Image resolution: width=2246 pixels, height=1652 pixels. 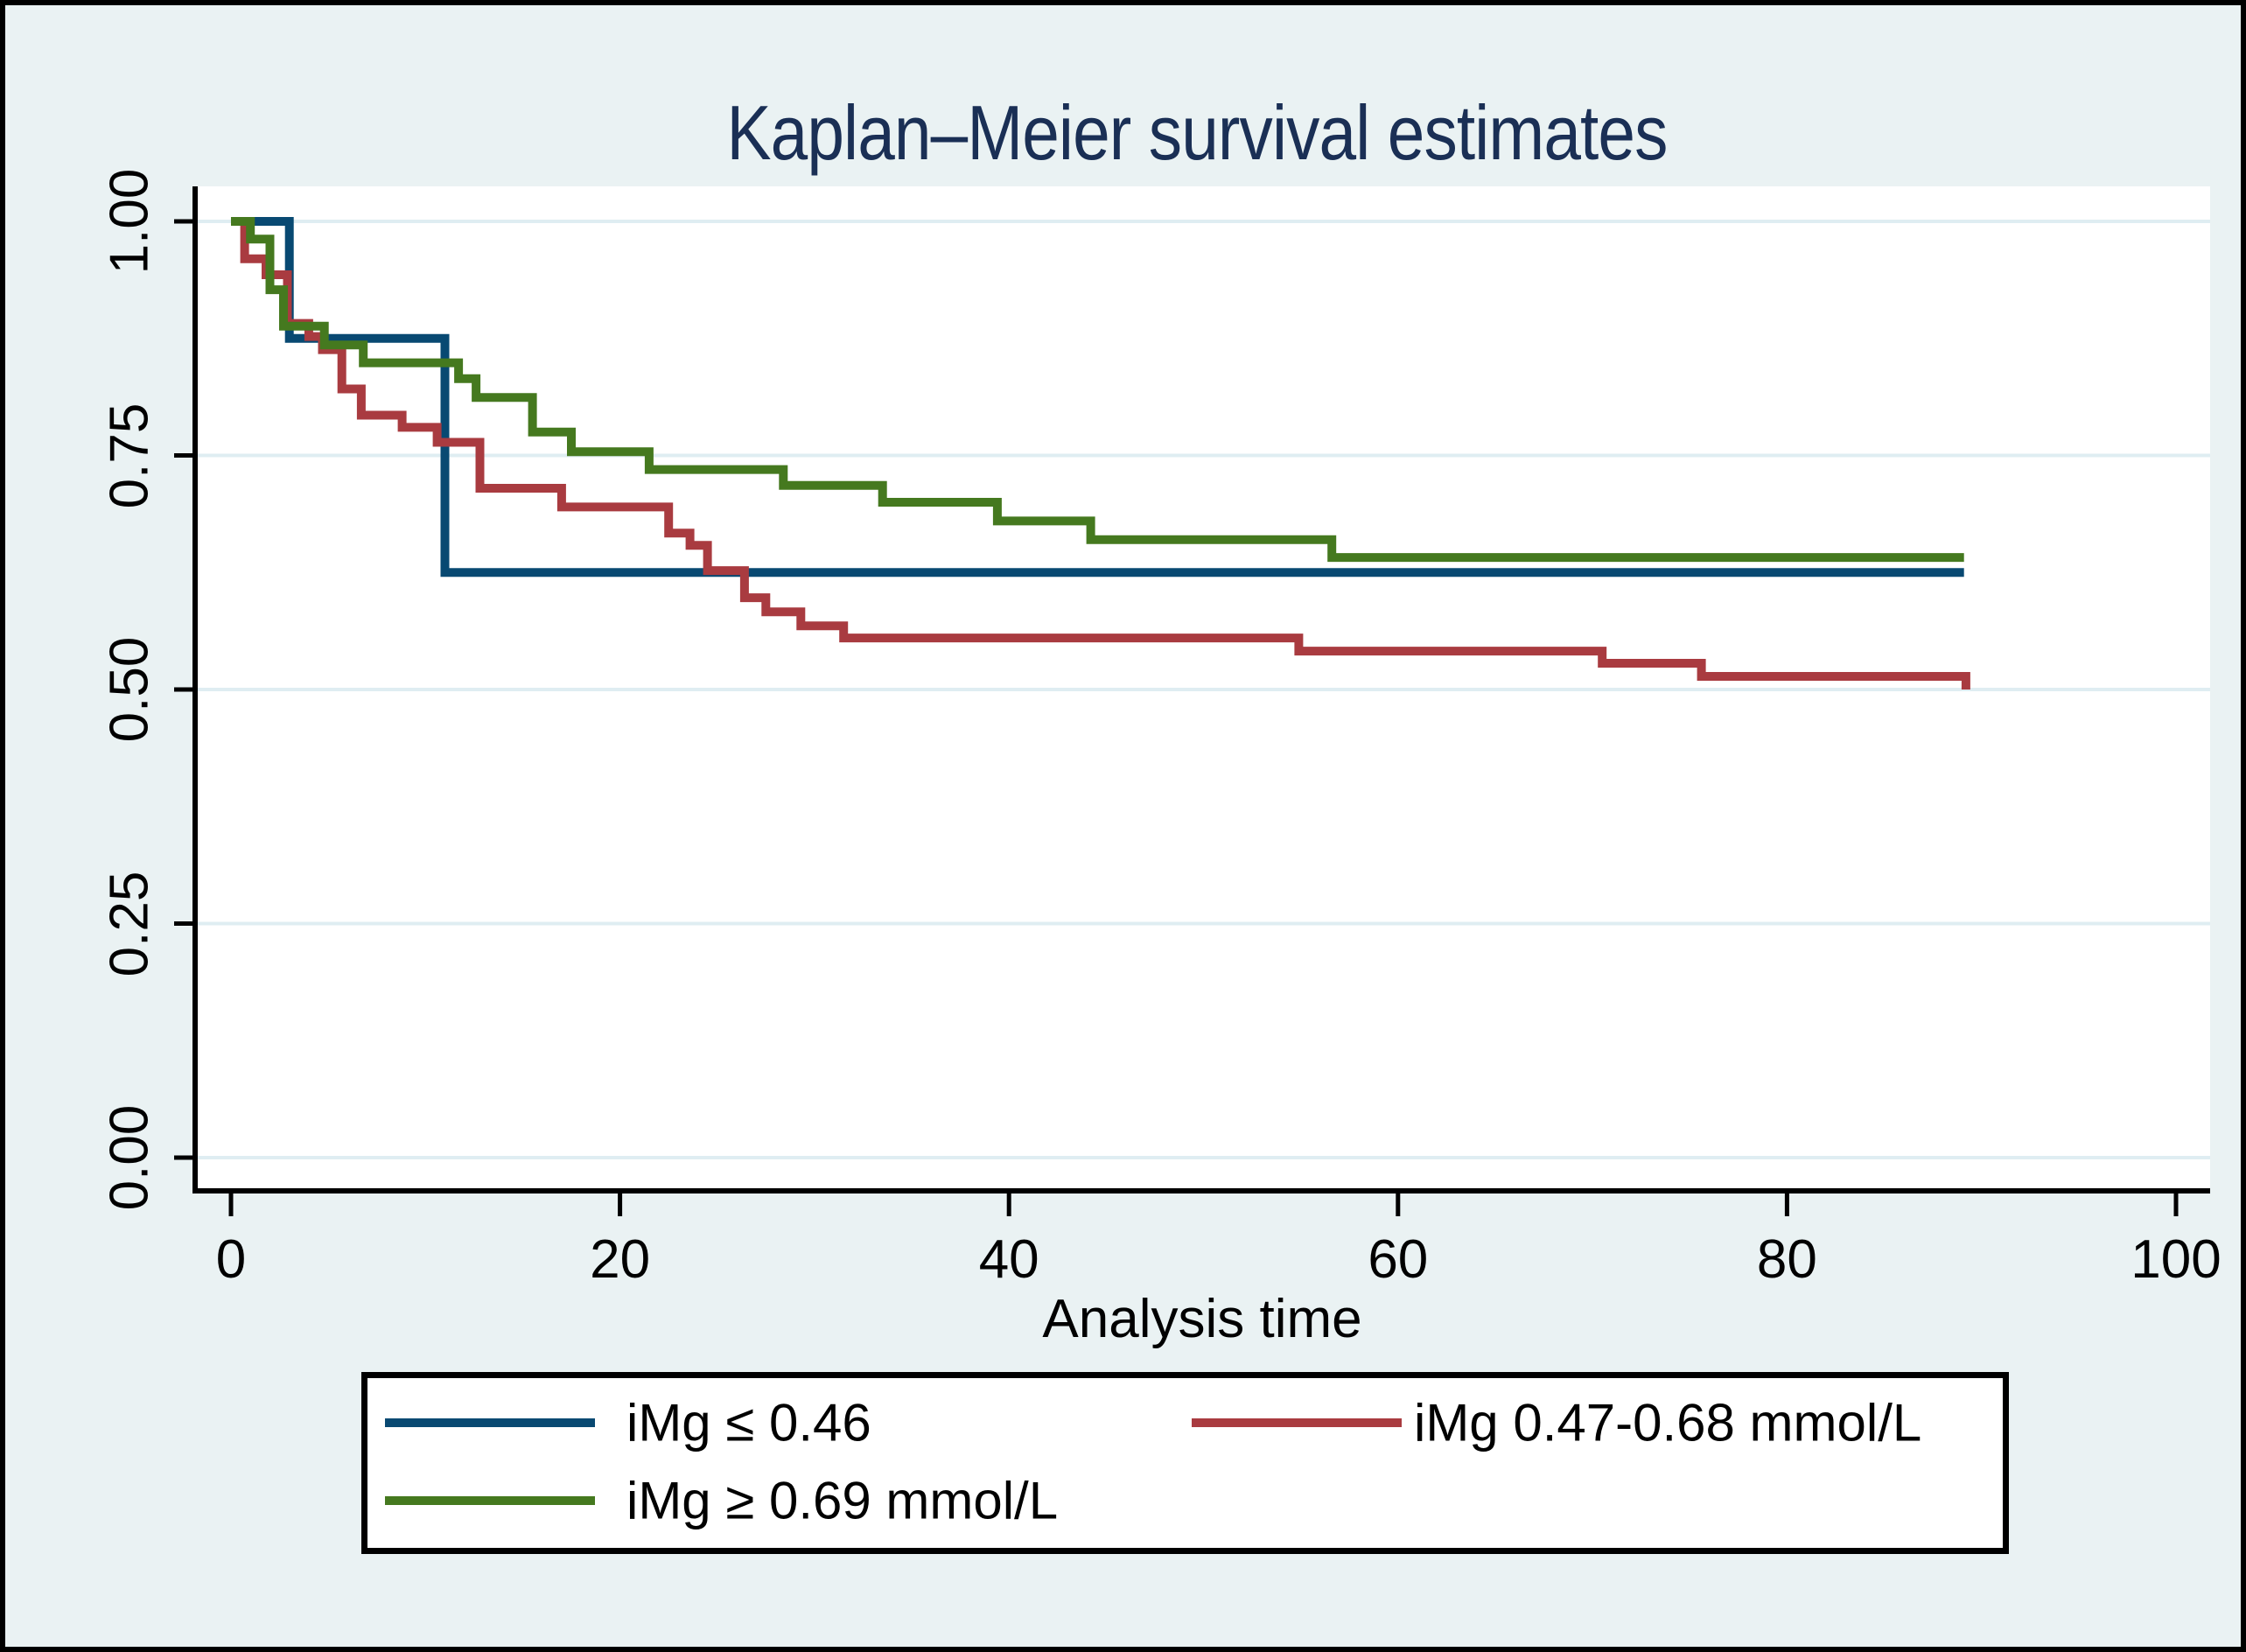 What do you see at coordinates (1197, 132) in the screenshot?
I see `chart-title: Kaplan–Meier survival estimates` at bounding box center [1197, 132].